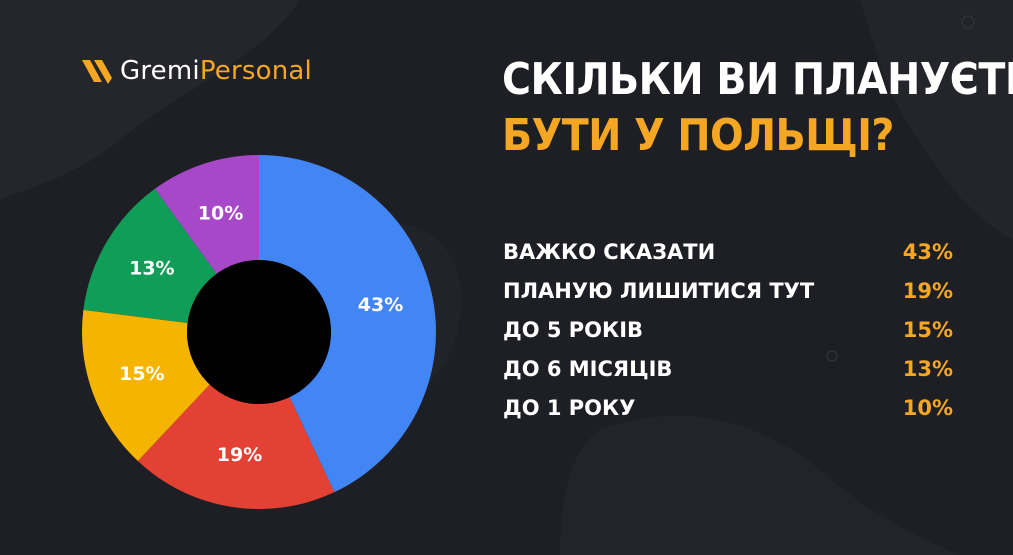 The width and height of the screenshot is (1013, 555). I want to click on legend-item: ДО 6 МІСЯЦІВ 13%, so click(728, 368).